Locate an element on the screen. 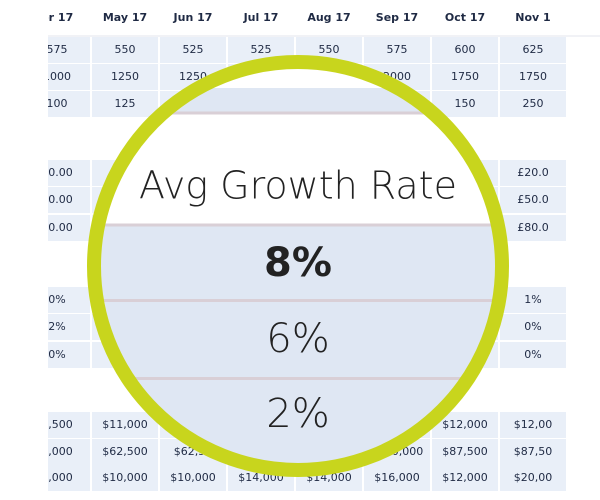 The image size is (600, 500). growth-value: 6% is located at coordinates (297, 339).